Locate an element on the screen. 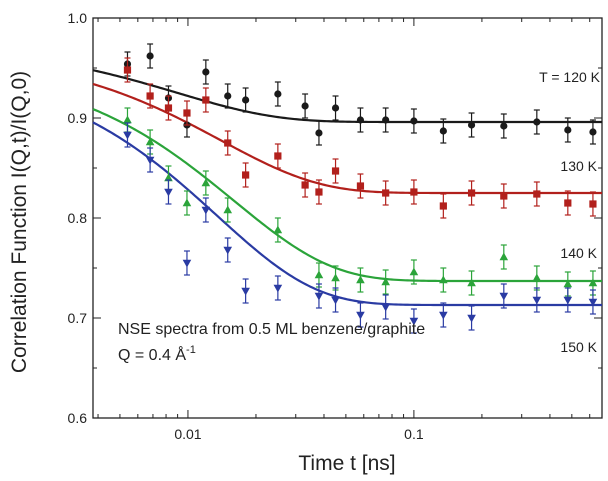  annotation-spectra: NSE spectra from 0.5 ML benzene/graphite is located at coordinates (271, 329).